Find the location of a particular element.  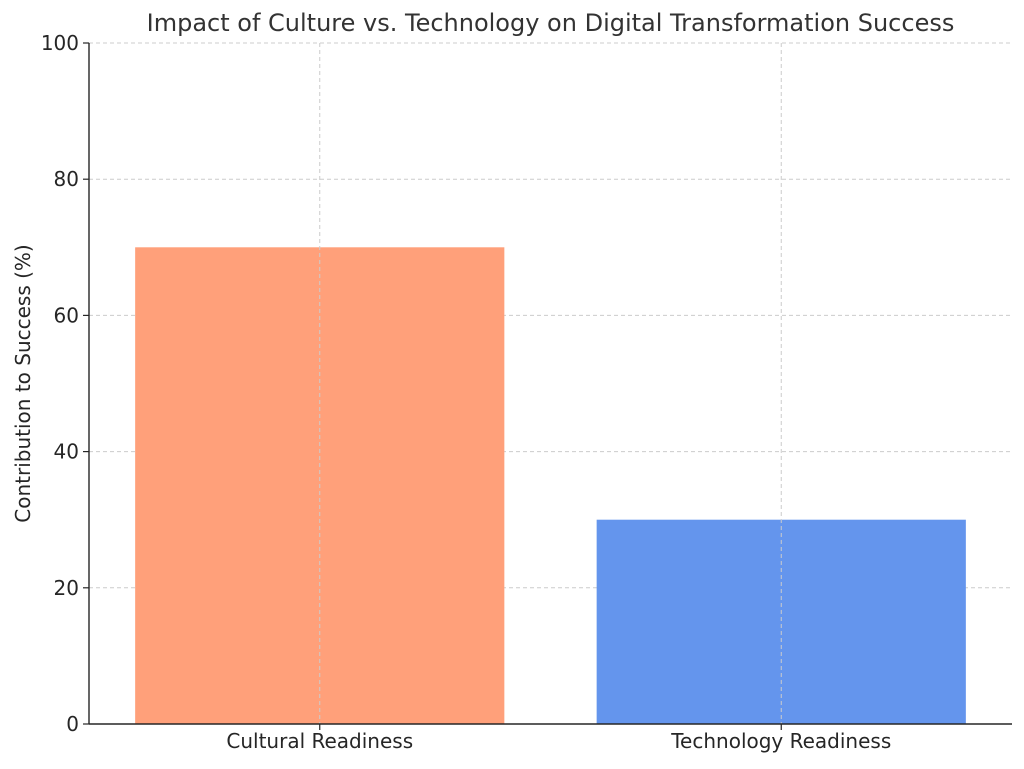

y-tick-label: 60 is located at coordinates (66, 315).